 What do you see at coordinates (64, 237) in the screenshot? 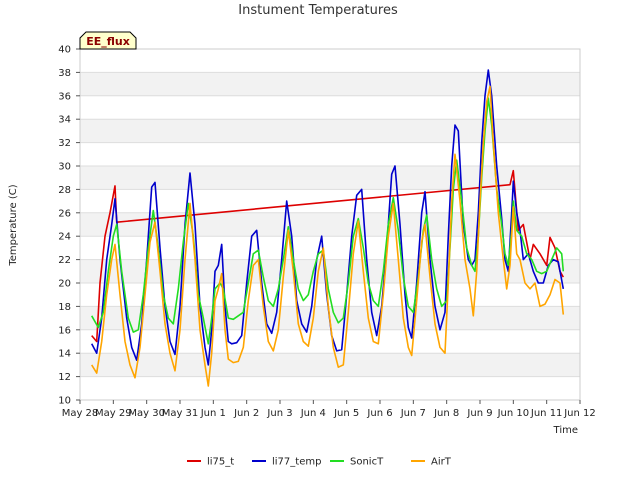
I see `y-tick-label: 24` at bounding box center [64, 237].